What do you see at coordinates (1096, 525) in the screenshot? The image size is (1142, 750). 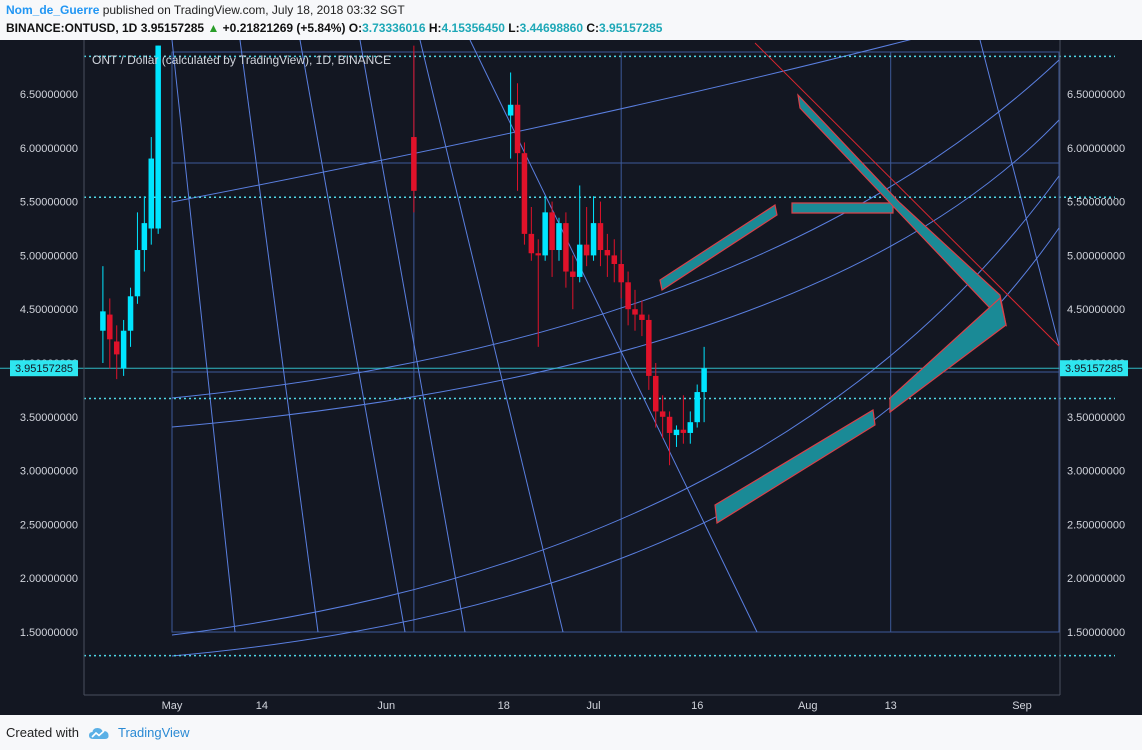 I see `y-tick-label-right: 2.50000000` at bounding box center [1096, 525].